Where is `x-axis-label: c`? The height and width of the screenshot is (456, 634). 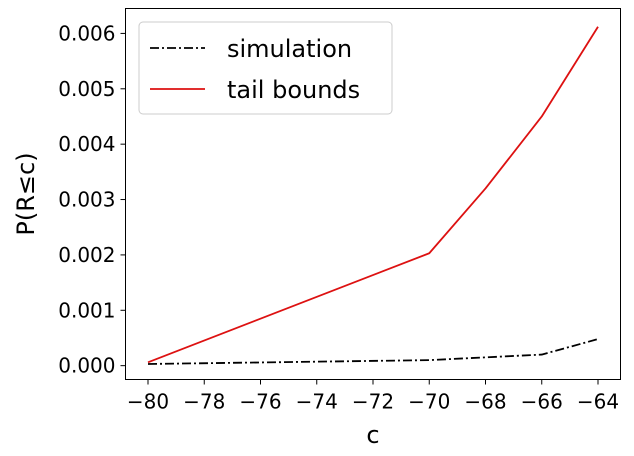
x-axis-label: c is located at coordinates (372, 435).